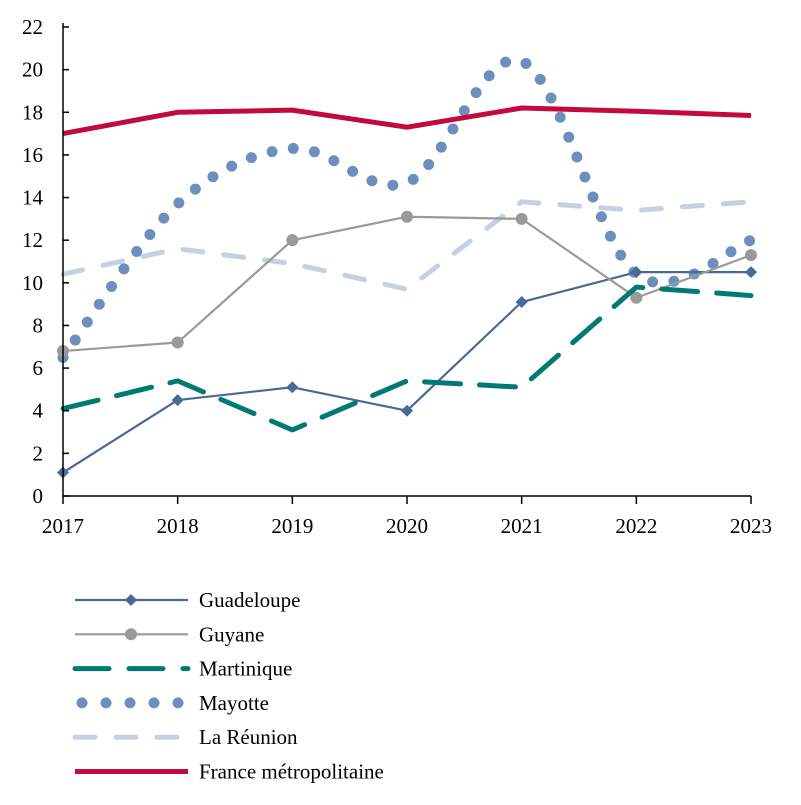 This screenshot has height=805, width=801. What do you see at coordinates (187, 600) in the screenshot?
I see `legend-item-guadeloupe: Guadeloupe` at bounding box center [187, 600].